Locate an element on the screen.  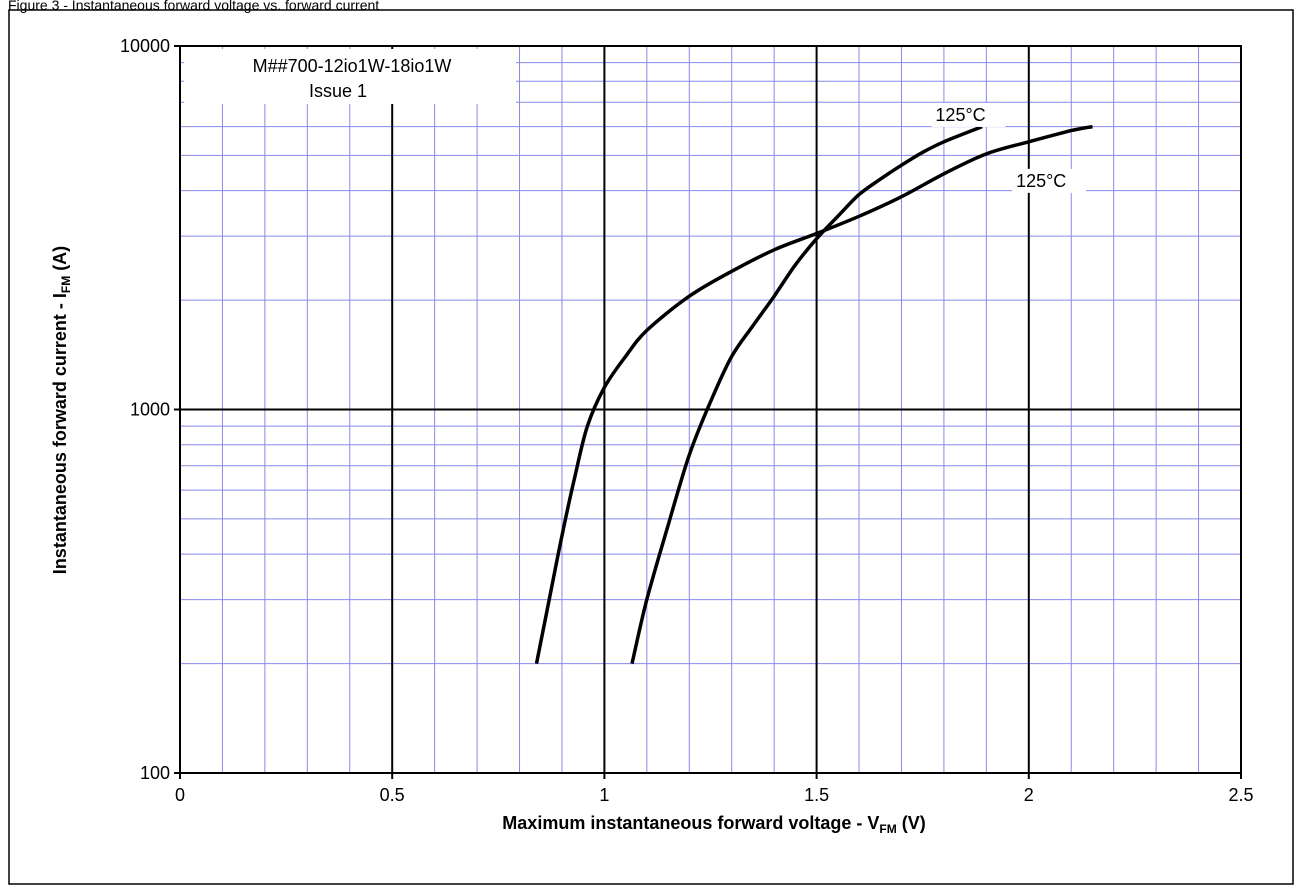
annotation-layer: 125°C 125°C is located at coordinates (1009, 147).